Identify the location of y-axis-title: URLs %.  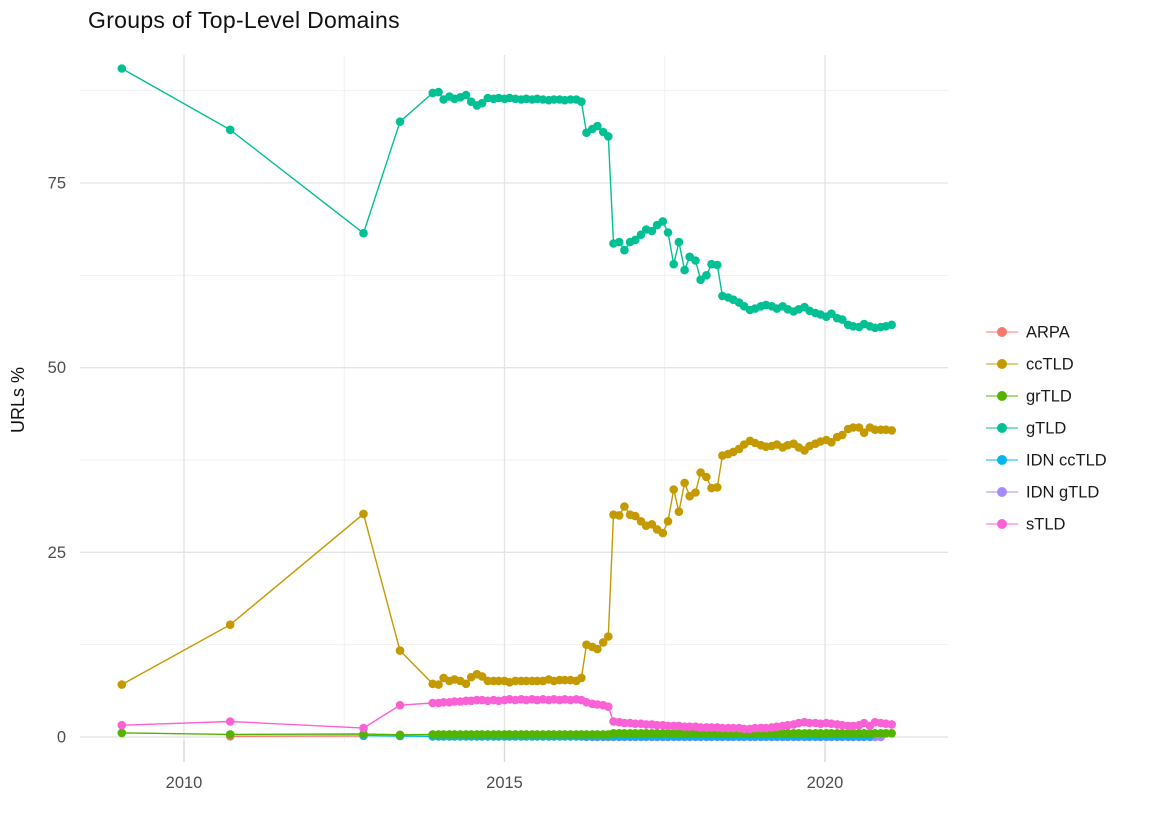
(18, 400).